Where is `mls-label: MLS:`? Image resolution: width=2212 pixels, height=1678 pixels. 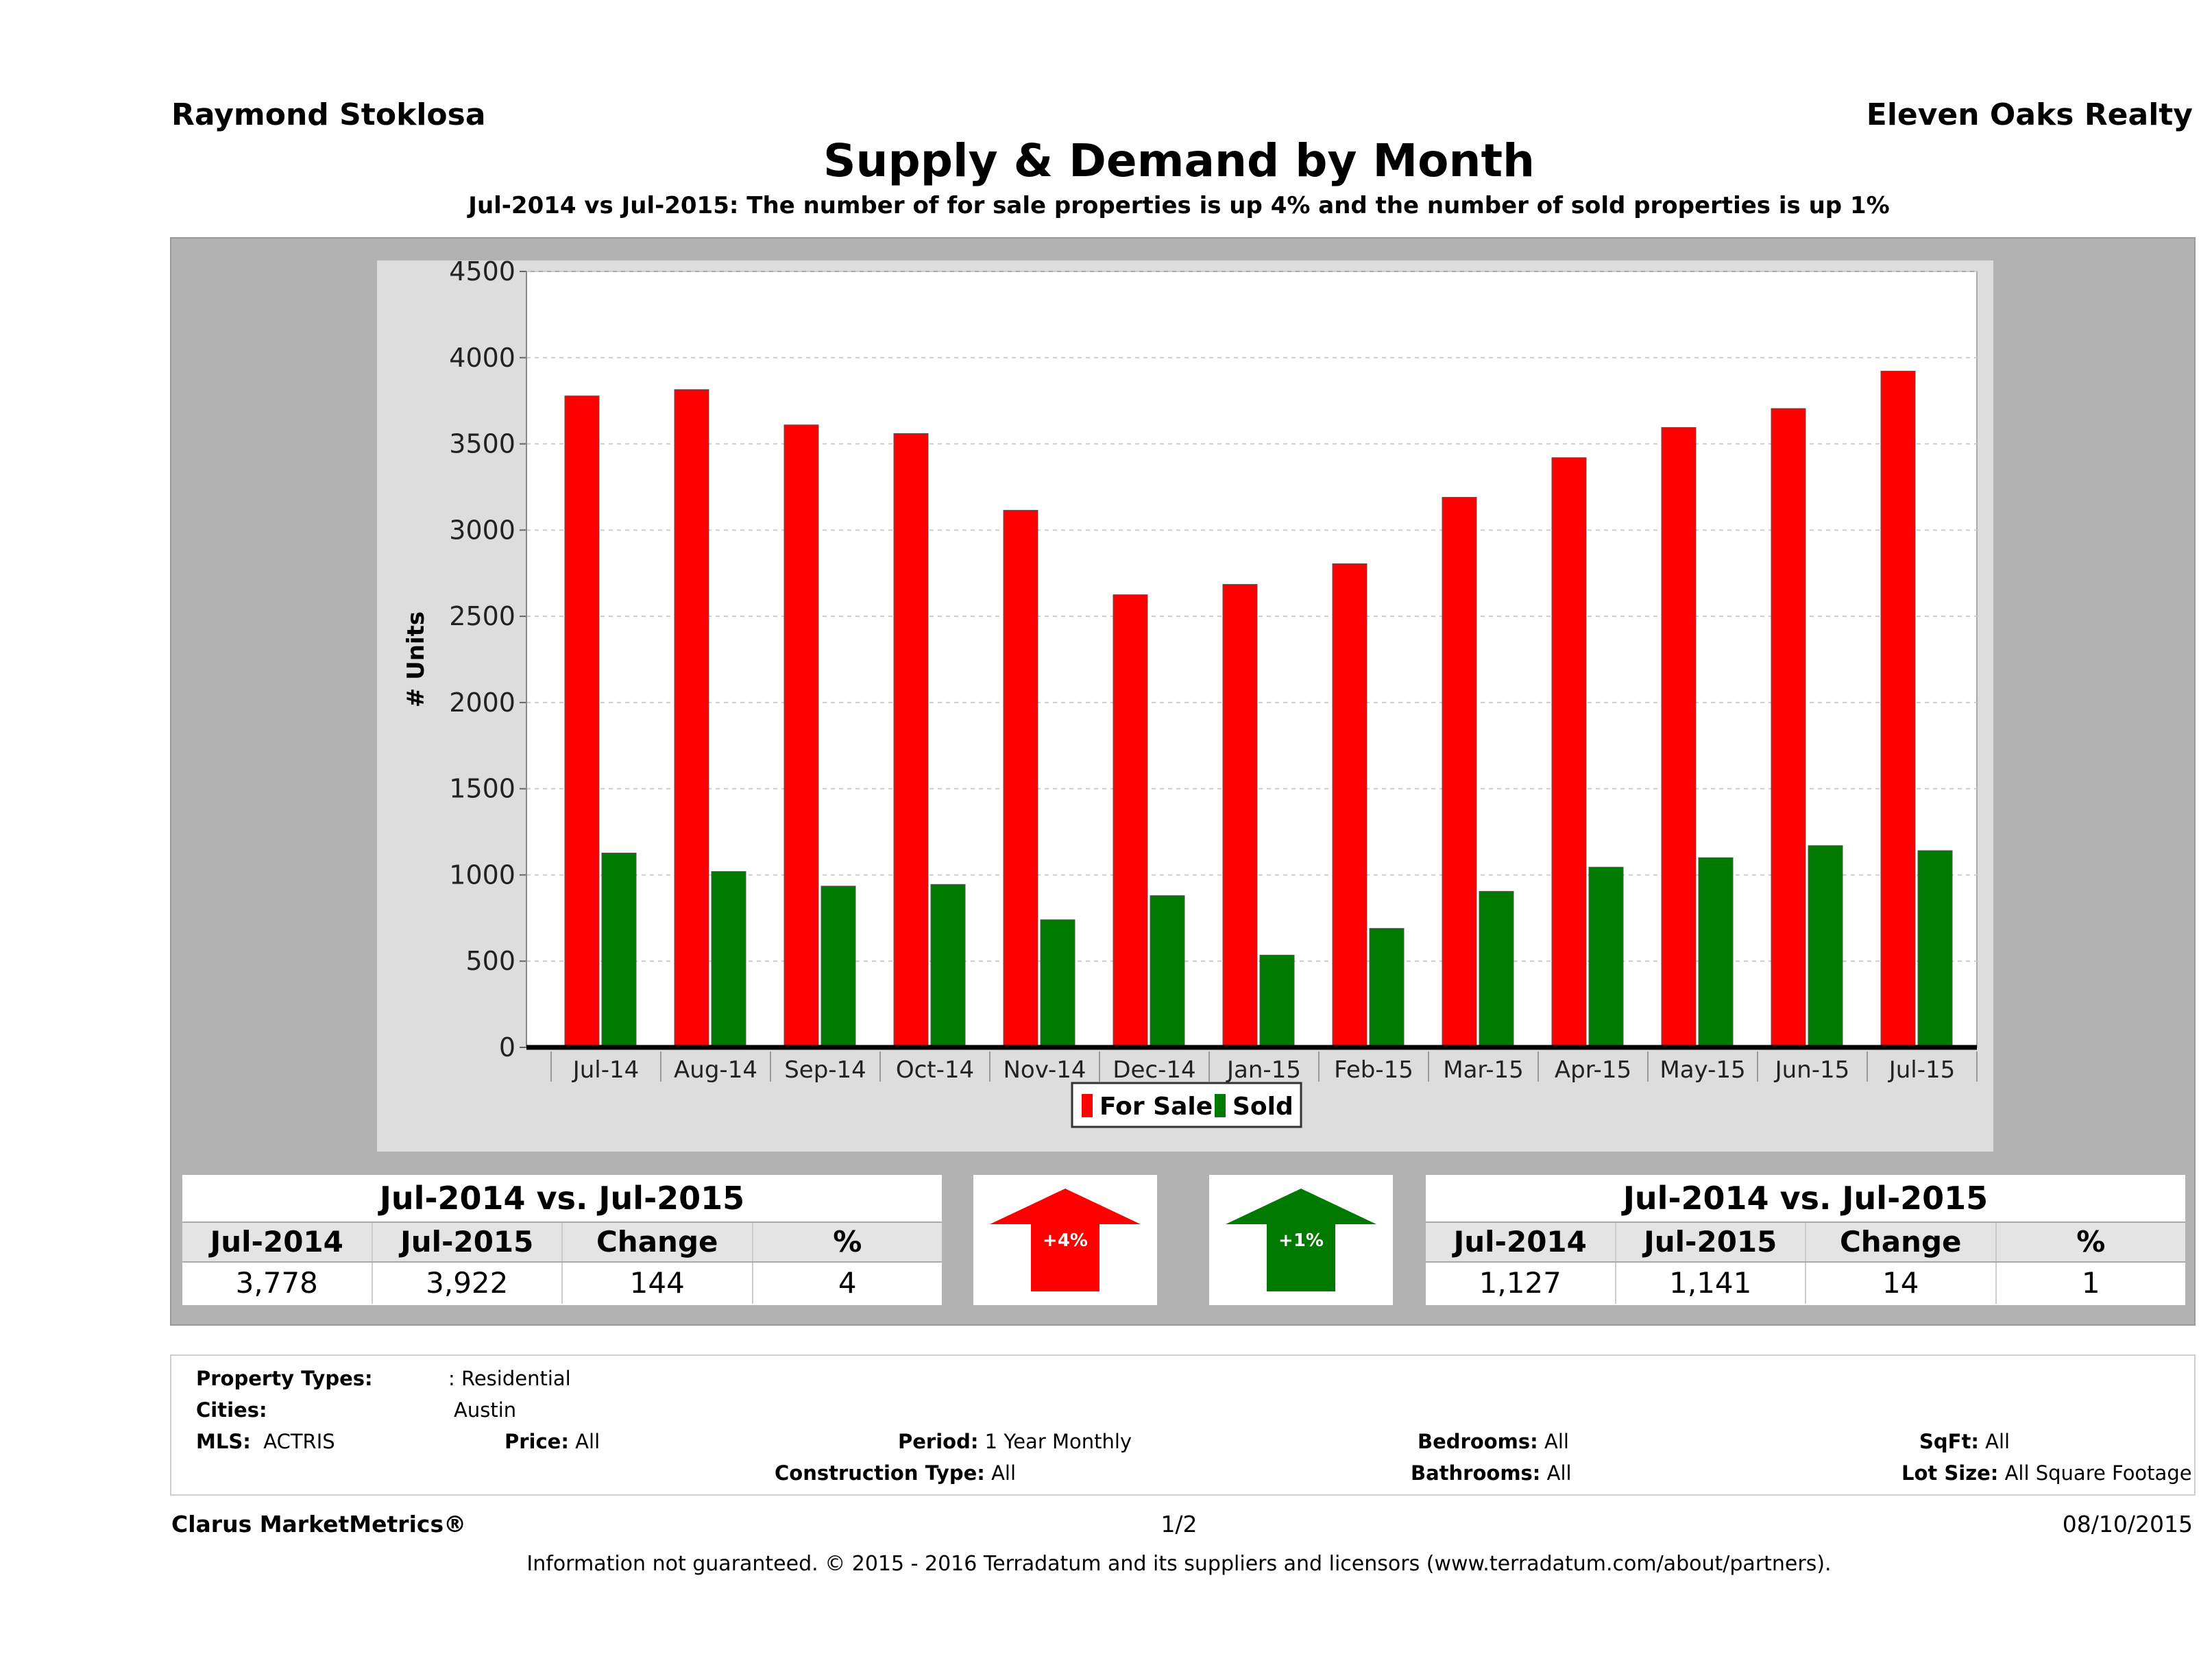 mls-label: MLS: is located at coordinates (224, 1441).